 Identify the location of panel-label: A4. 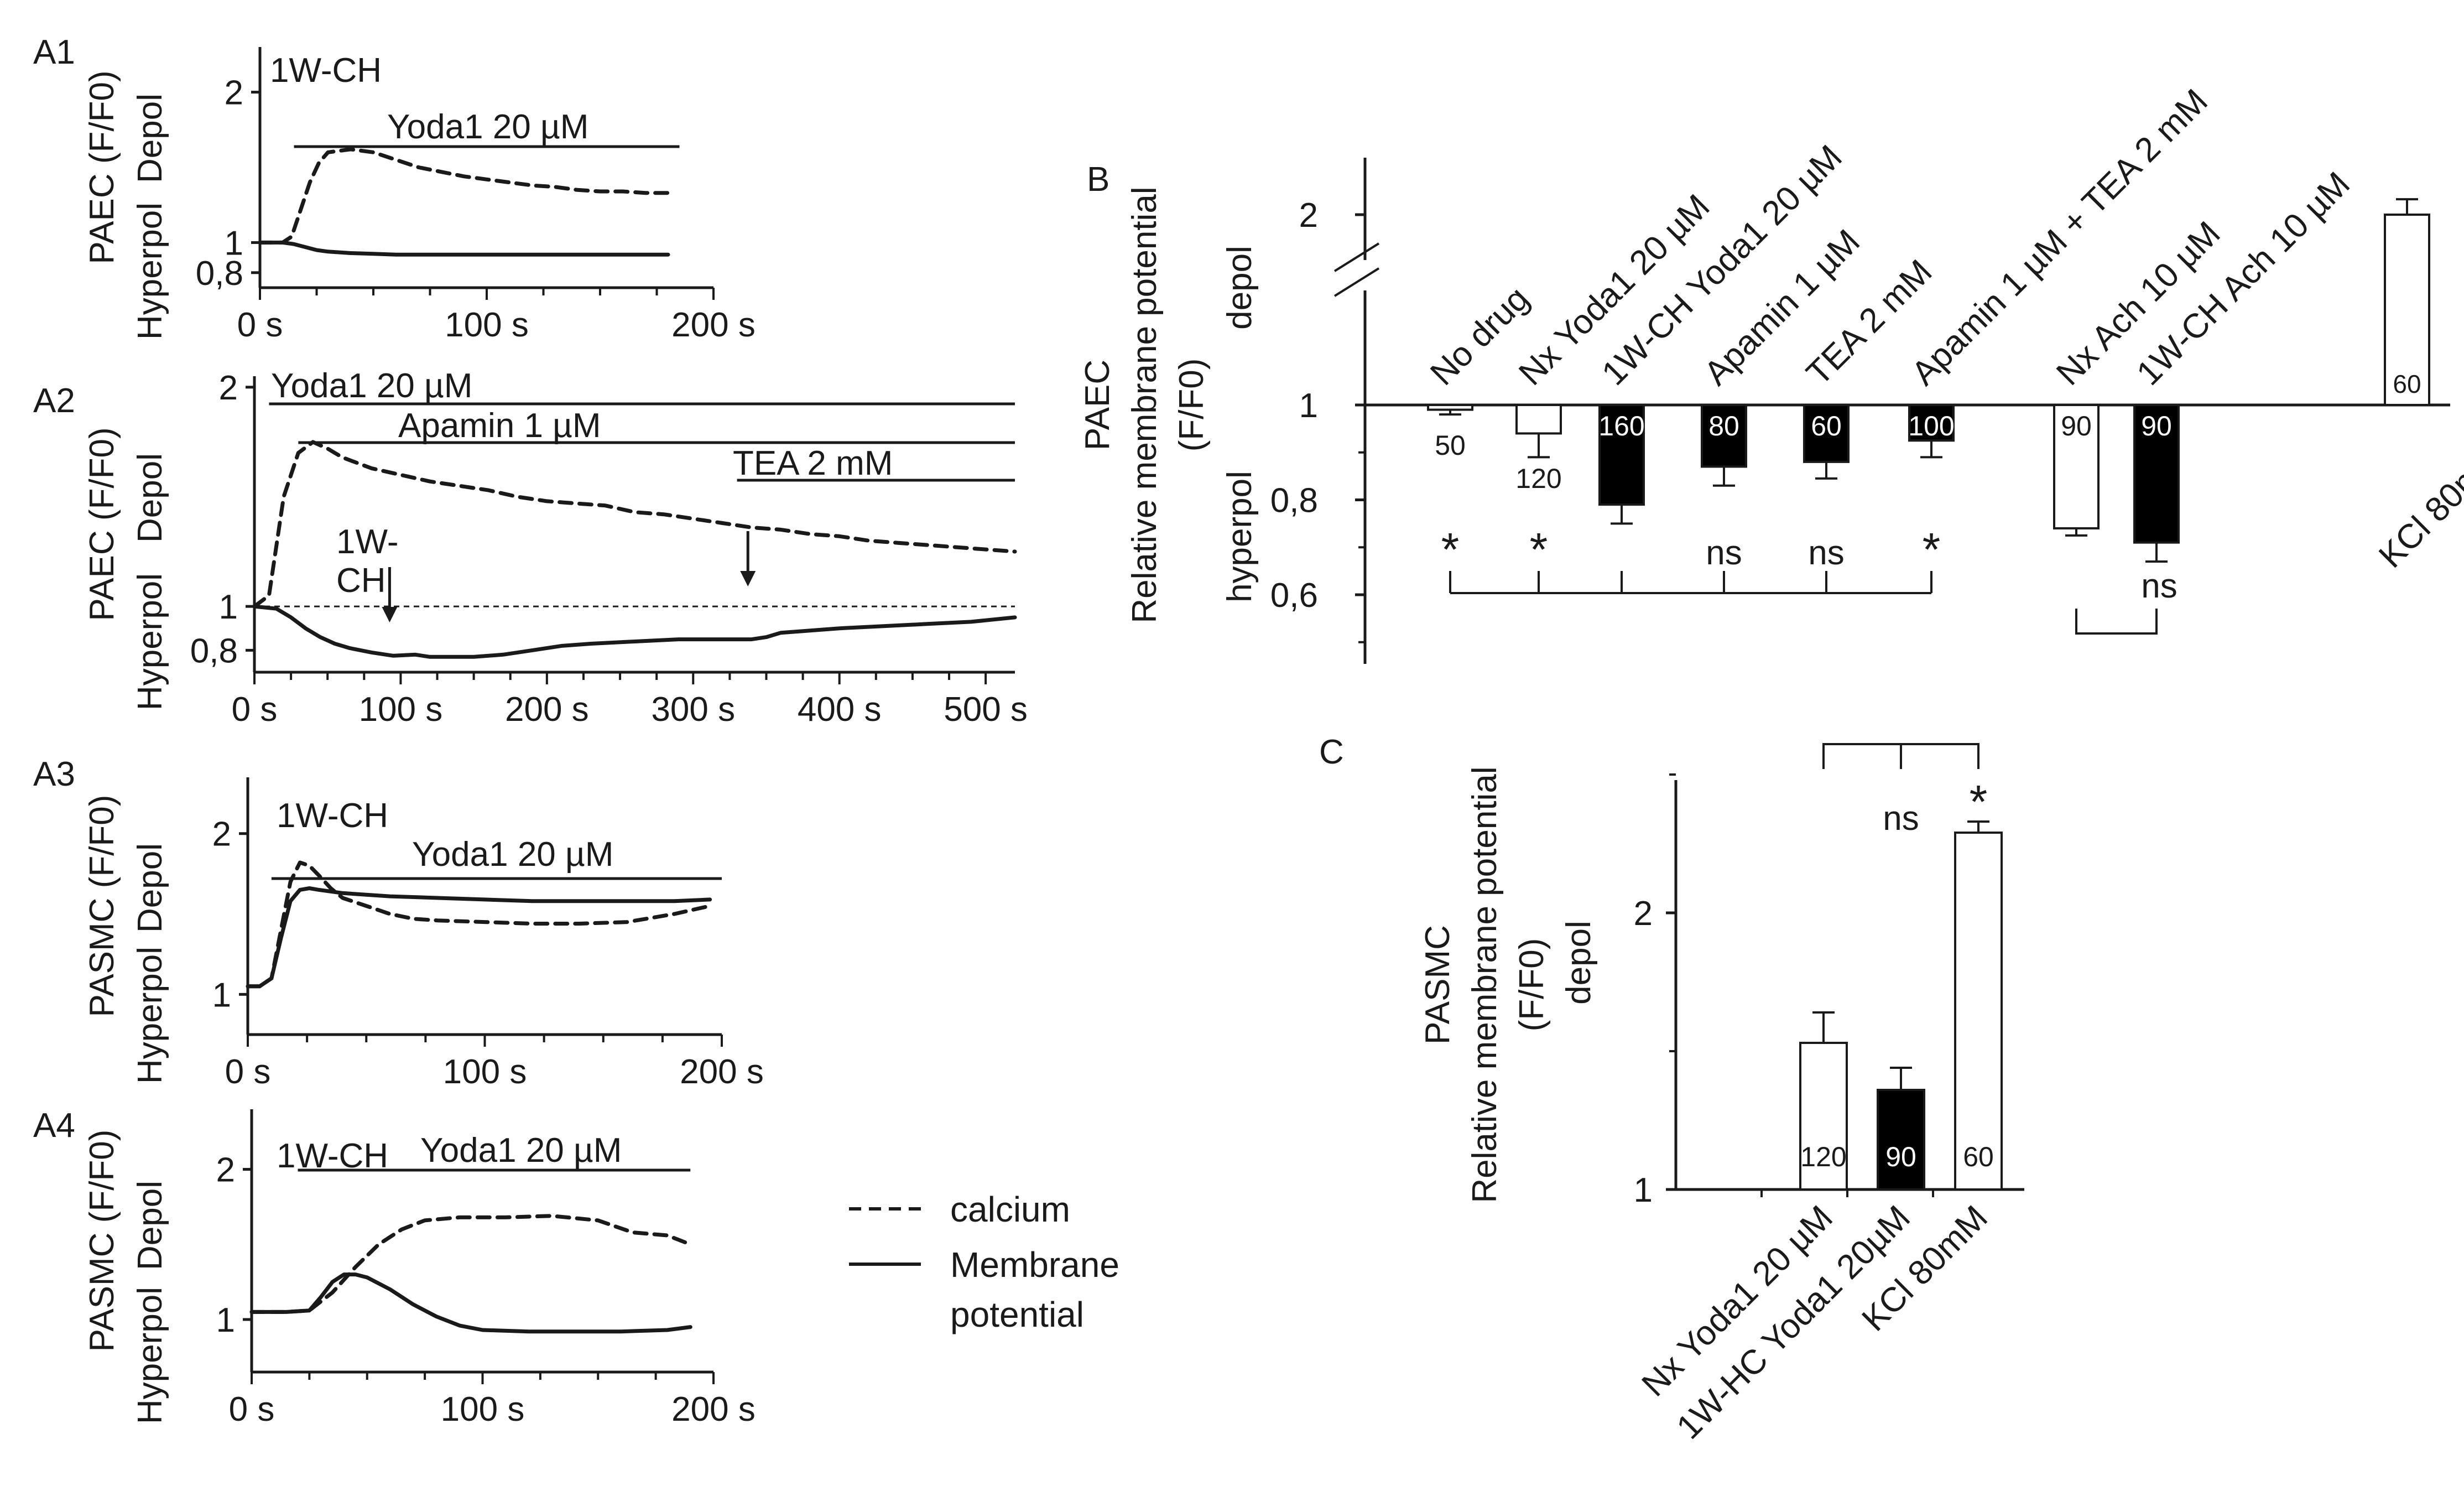
(54, 1125).